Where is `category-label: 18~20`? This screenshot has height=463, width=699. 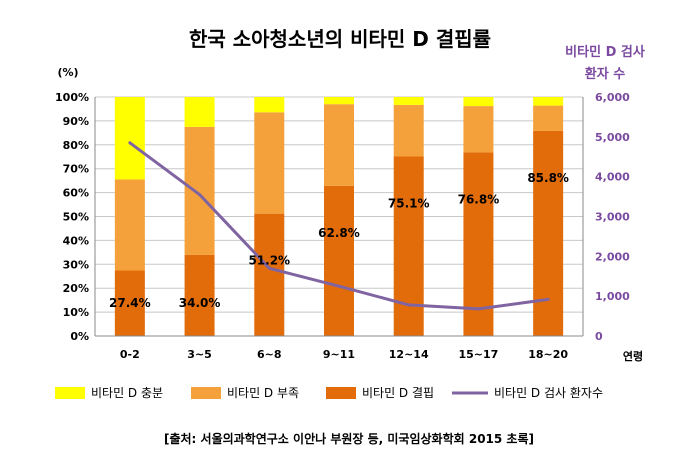
category-label: 18~20 is located at coordinates (548, 354).